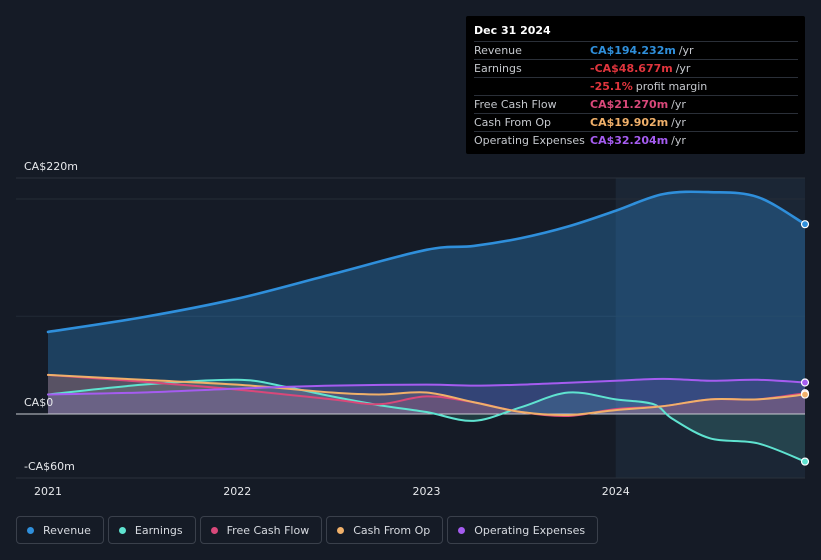  I want to click on tooltip-row-label: Revenue, so click(498, 50).